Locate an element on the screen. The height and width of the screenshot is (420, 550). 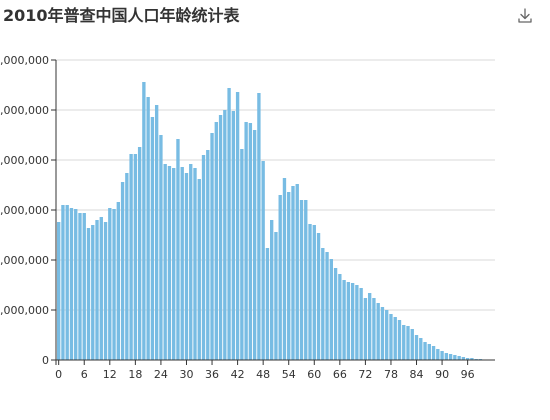
download-button is located at coordinates (525, 16).